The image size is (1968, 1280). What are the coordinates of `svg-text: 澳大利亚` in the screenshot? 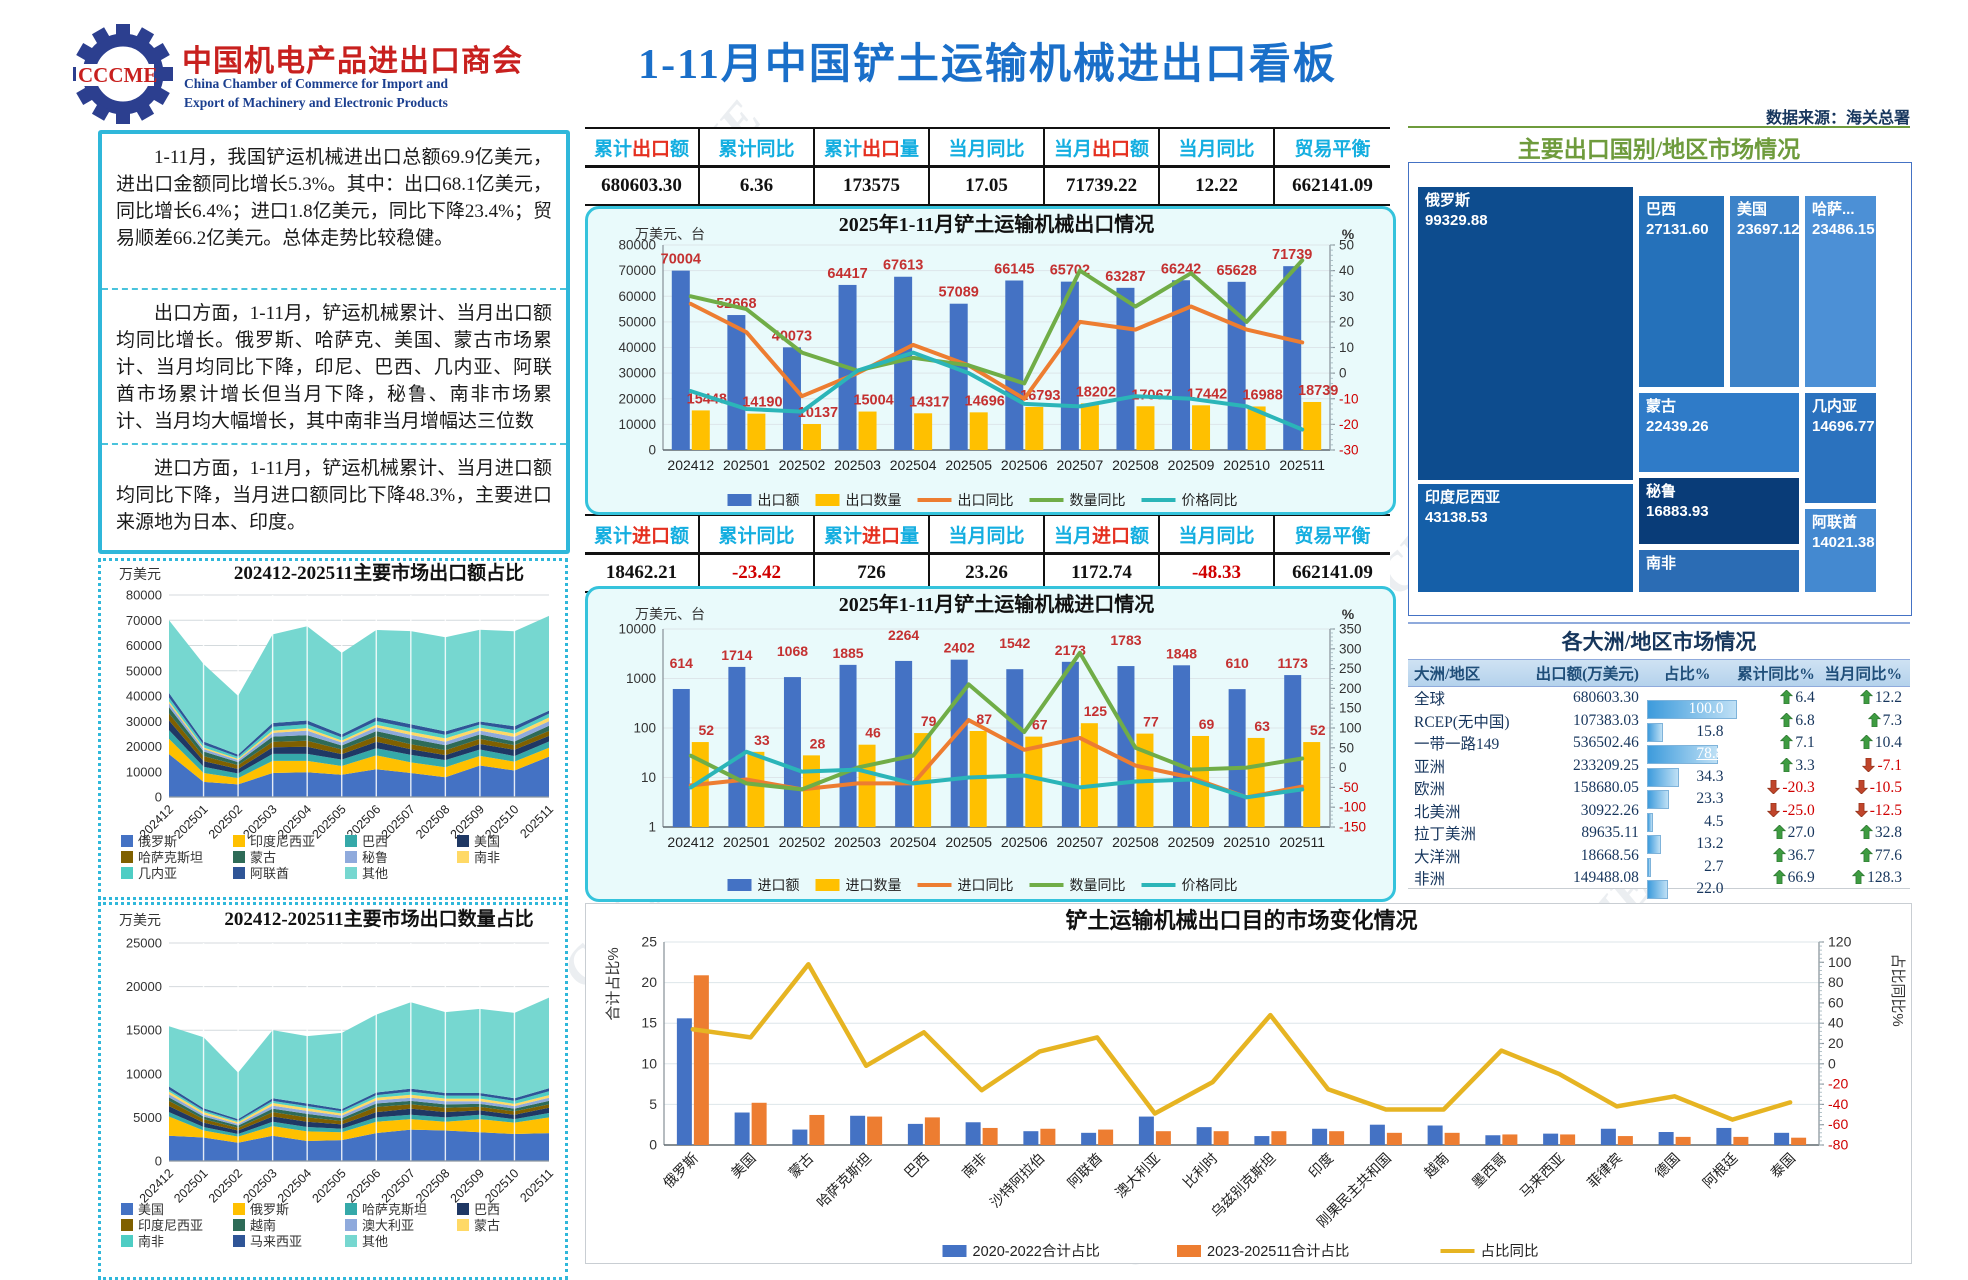 It's located at (1137, 1175).